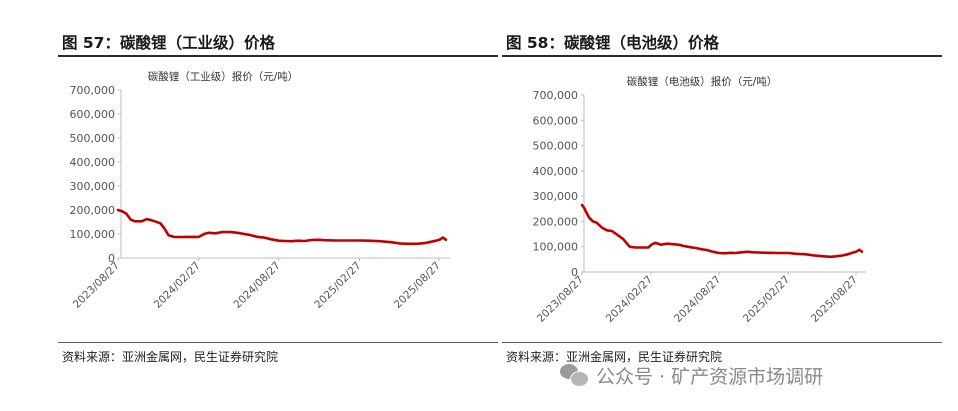  Describe the element at coordinates (612, 43) in the screenshot. I see `figure-title: 图 58：碳酸锂（电池级）价格` at that location.